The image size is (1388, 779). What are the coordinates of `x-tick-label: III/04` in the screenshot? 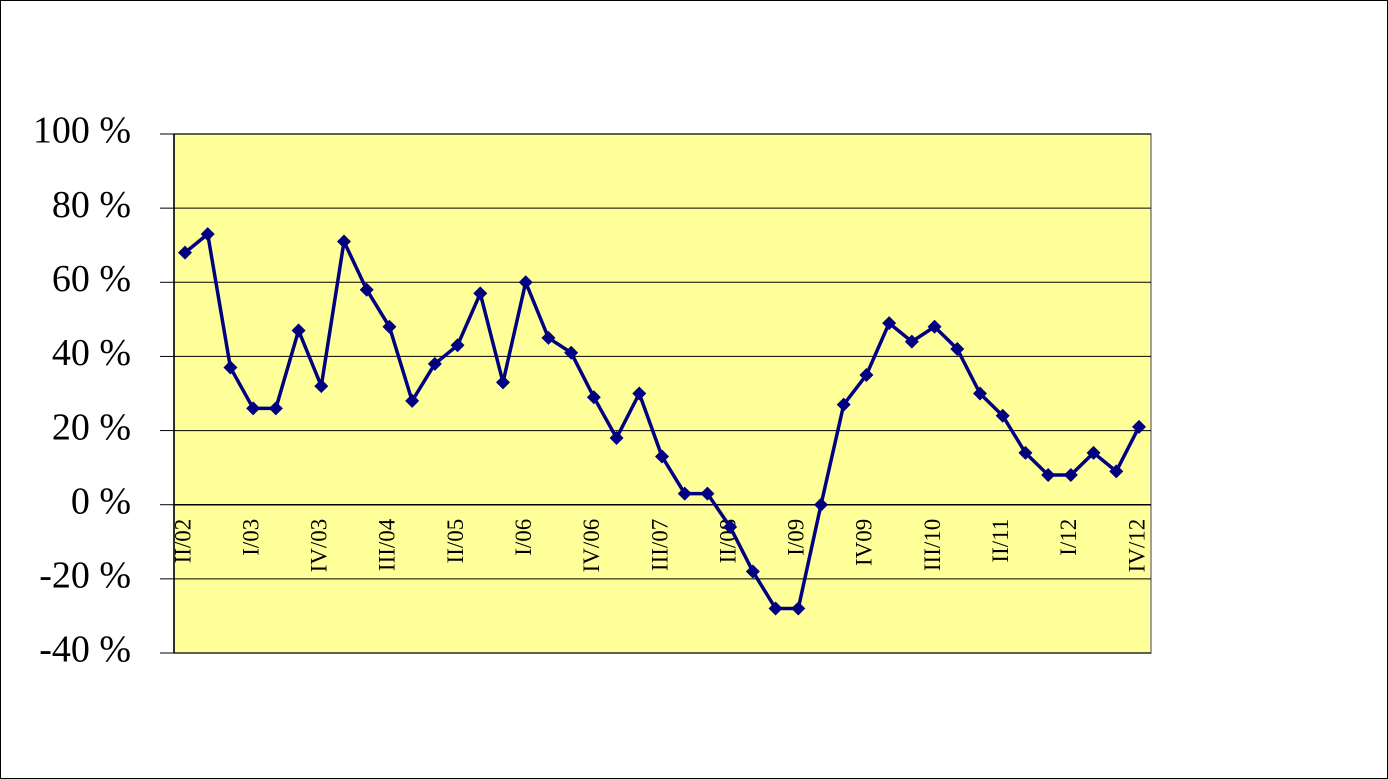 It's located at (387, 544).